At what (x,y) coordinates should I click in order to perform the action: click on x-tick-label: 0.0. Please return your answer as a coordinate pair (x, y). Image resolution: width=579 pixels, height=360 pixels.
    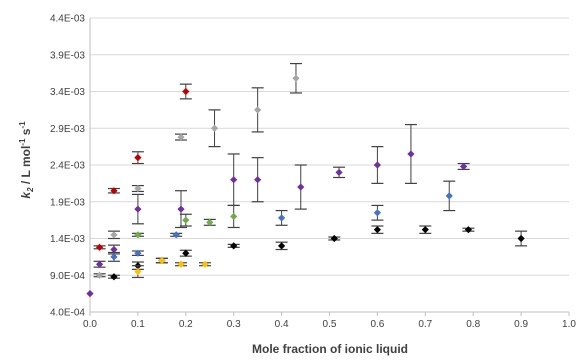
    Looking at the image, I should click on (90, 324).